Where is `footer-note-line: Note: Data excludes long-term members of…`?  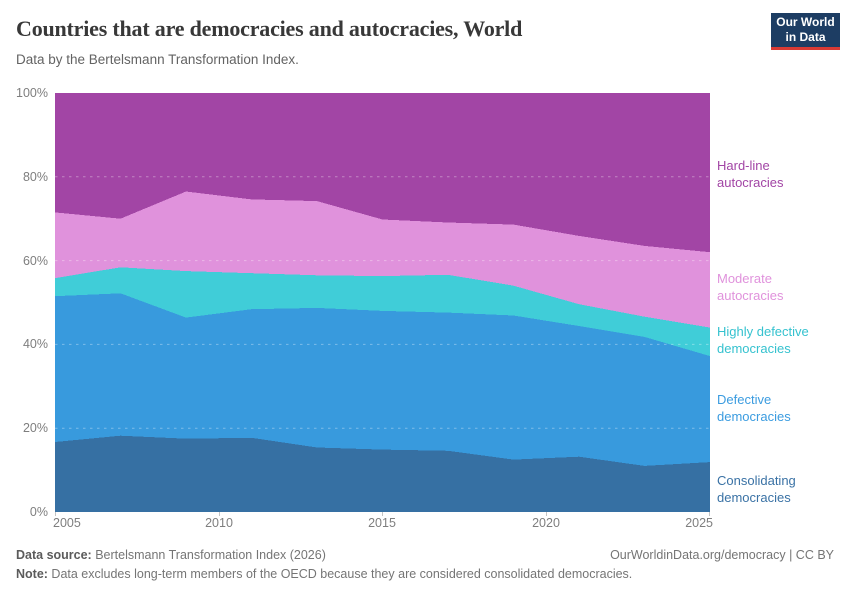 footer-note-line: Note: Data excludes long-term members of… is located at coordinates (425, 574).